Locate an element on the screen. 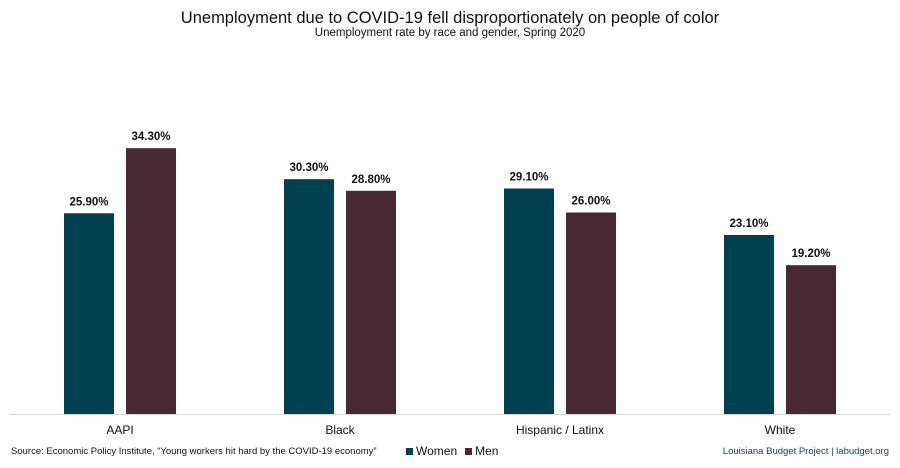 This screenshot has width=900, height=468. data-label-aapi-women: 25.90% is located at coordinates (88, 202).